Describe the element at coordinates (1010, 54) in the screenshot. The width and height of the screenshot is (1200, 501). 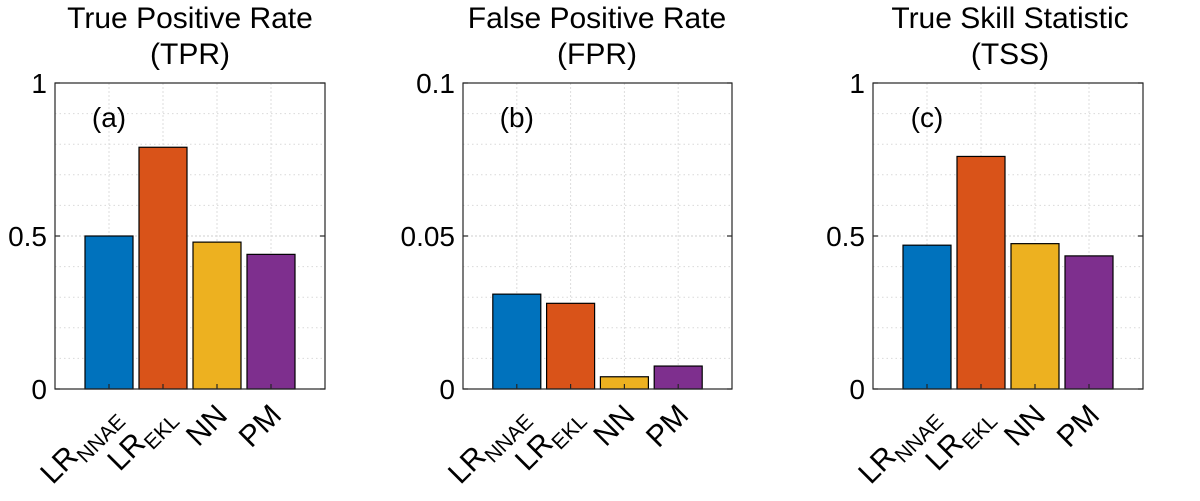
I see `chart-title-line2: (TSS)` at that location.